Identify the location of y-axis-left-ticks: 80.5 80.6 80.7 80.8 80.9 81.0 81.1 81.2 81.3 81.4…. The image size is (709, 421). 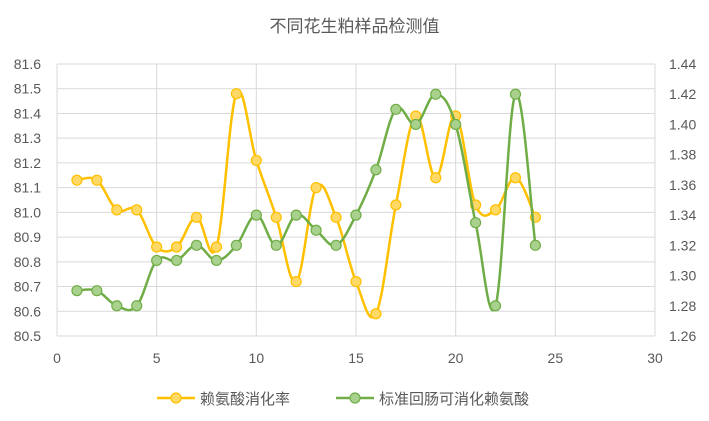
(27, 200).